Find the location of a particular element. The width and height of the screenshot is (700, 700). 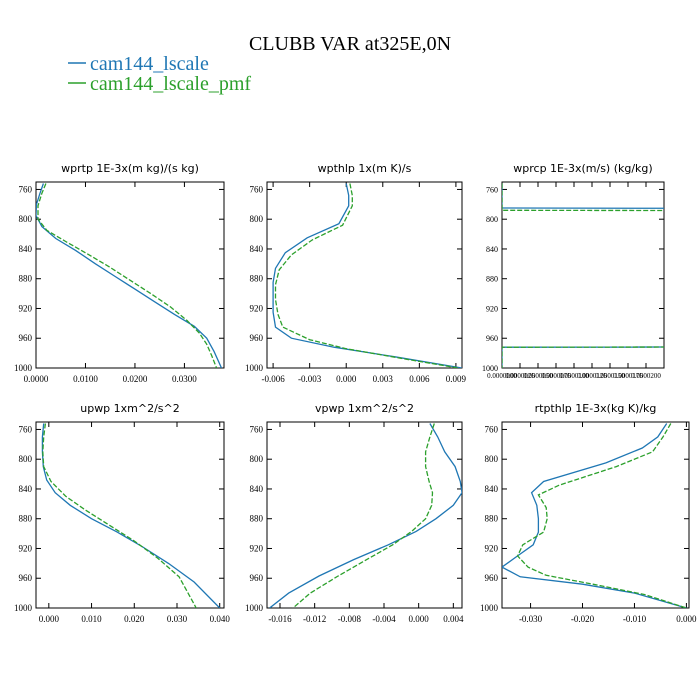

x-tick-label: 0.0000075 is located at coordinates (556, 376).